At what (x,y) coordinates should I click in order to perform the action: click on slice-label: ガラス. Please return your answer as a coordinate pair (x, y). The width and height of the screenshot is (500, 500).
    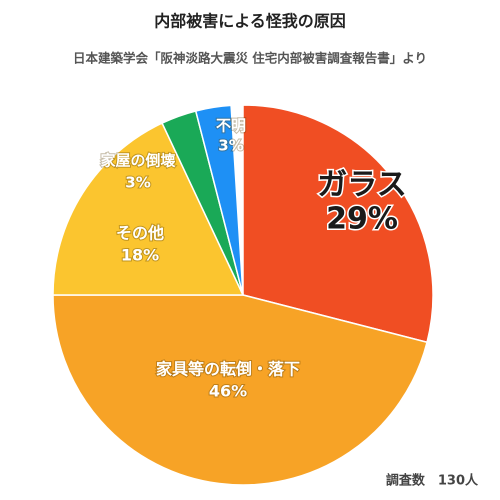
    Looking at the image, I should click on (361, 185).